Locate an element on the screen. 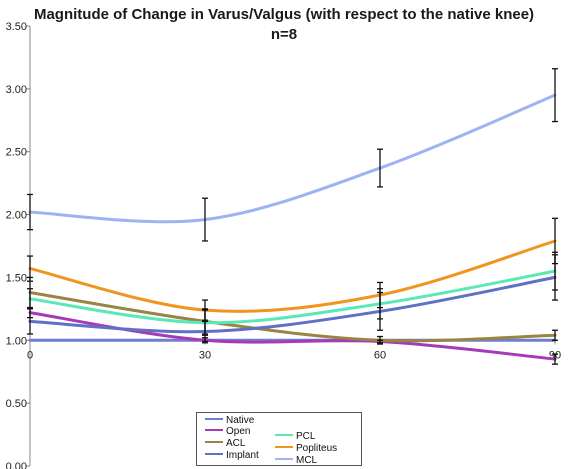 The width and height of the screenshot is (568, 469). legend-label: ACL is located at coordinates (236, 443).